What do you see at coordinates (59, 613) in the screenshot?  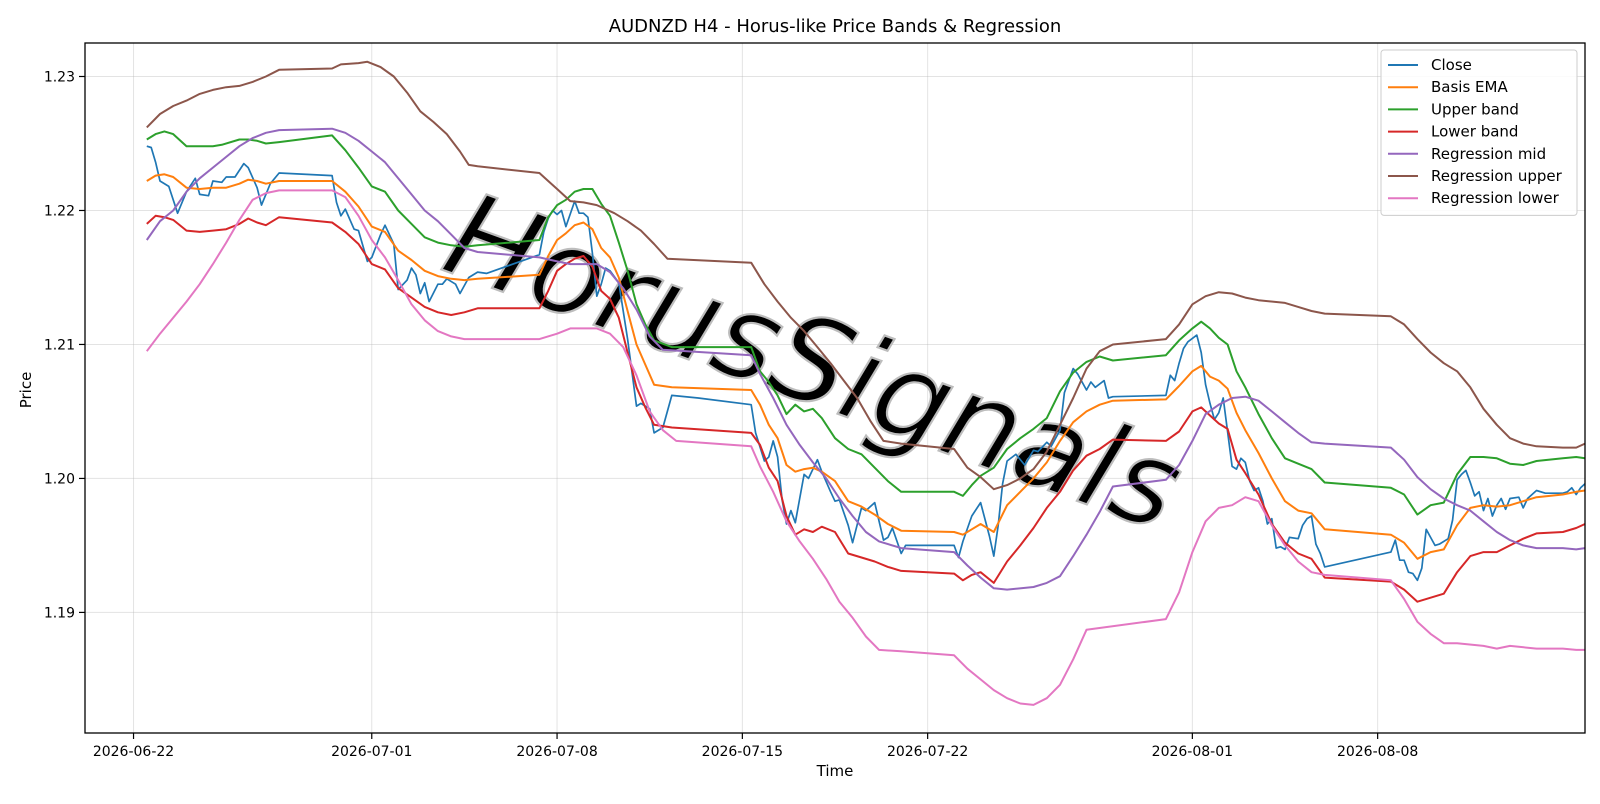 I see `y-tick-label: 1.19` at bounding box center [59, 613].